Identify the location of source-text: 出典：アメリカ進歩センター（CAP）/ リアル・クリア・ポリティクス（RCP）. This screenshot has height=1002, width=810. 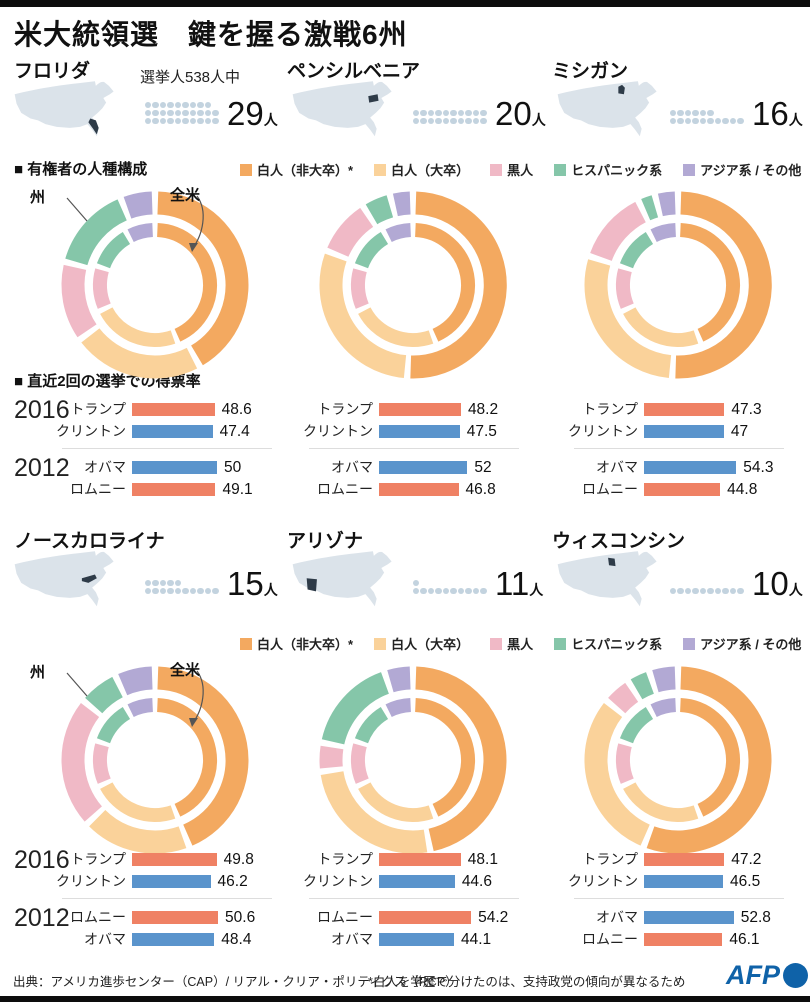
(235, 982).